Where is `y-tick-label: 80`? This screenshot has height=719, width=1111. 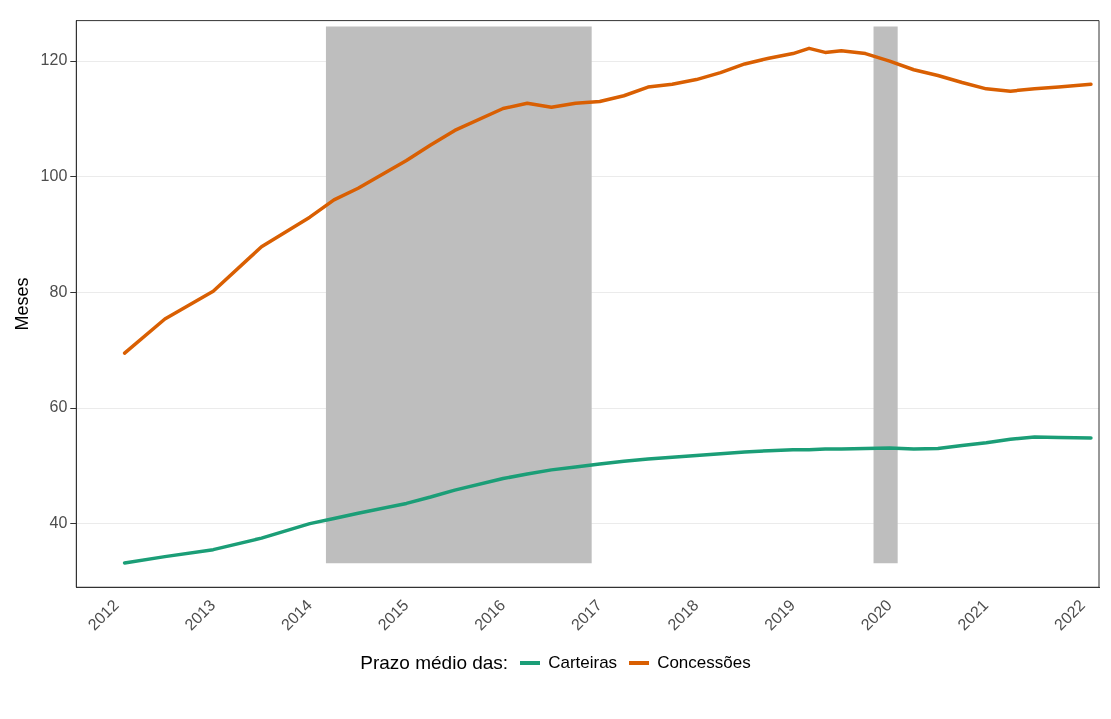
y-tick-label: 80 is located at coordinates (58, 291).